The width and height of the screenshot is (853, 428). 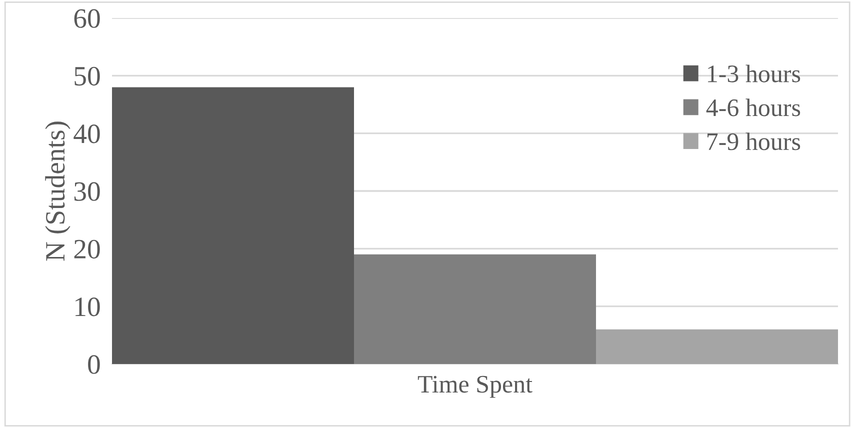 What do you see at coordinates (87, 249) in the screenshot?
I see `y-tick-label: 20` at bounding box center [87, 249].